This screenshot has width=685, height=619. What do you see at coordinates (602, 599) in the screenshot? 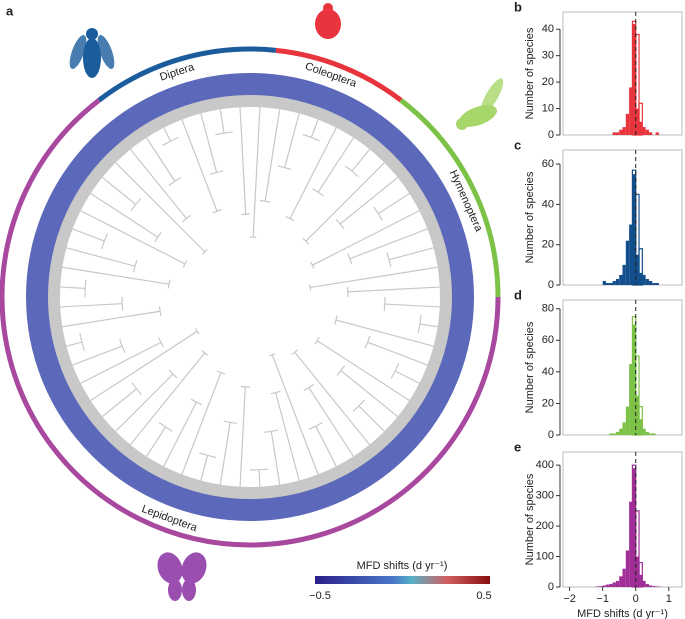
I see `x-tick-label: −1` at bounding box center [602, 599].